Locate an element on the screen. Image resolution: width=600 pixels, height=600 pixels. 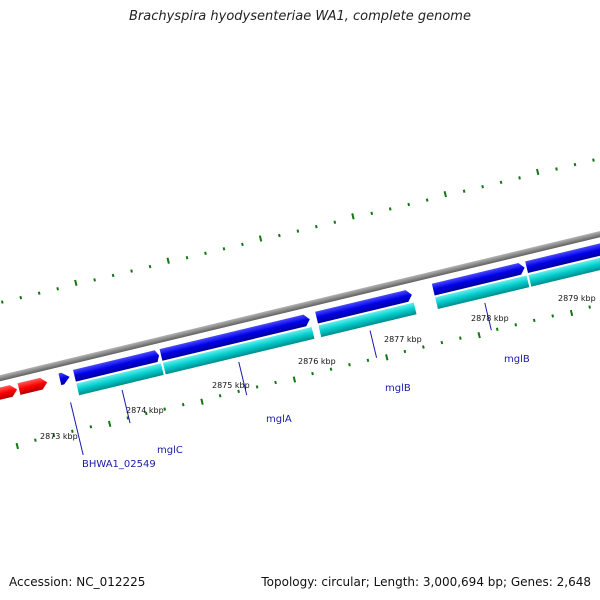
forward-cds-other is located at coordinates (24, 393).